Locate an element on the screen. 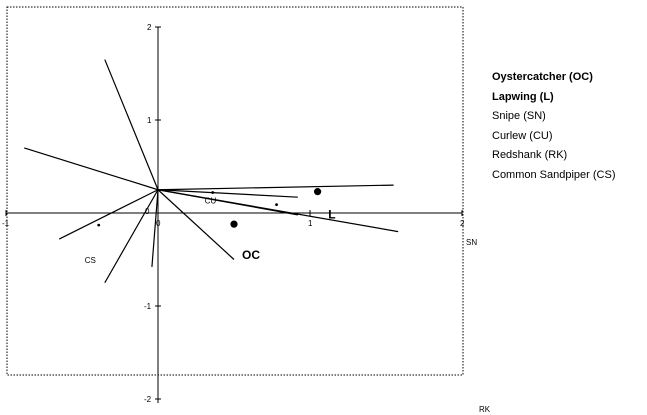  y-axis-label: RK is located at coordinates (485, 409).